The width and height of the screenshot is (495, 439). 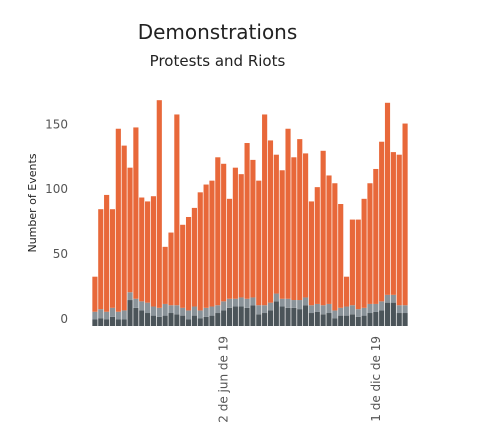 I want to click on y-axis: Number of Events 0 50 100 150, so click(x=47, y=221).